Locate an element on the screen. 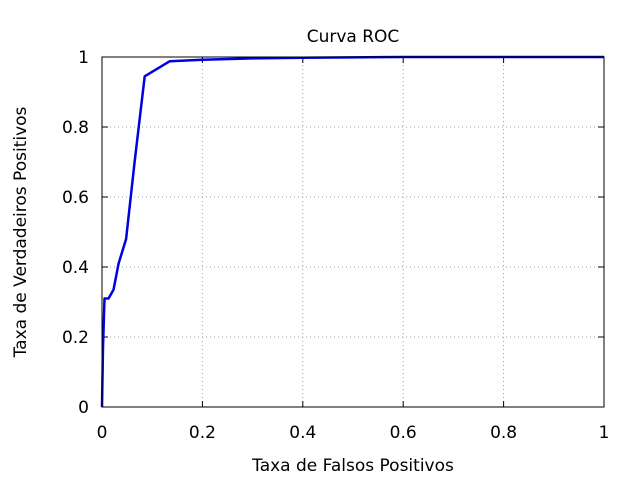 This screenshot has width=640, height=480. y-tick-label: 1 is located at coordinates (83, 58).